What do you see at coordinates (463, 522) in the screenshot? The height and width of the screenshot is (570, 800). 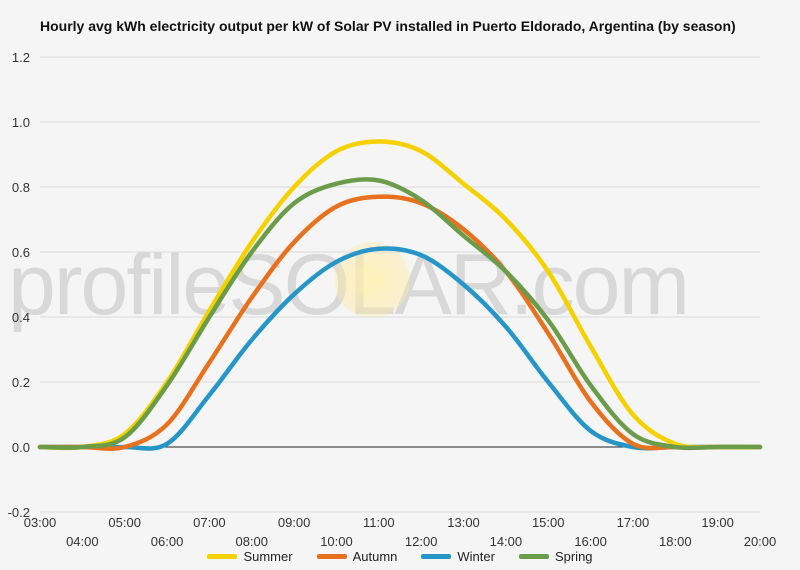 I see `x-tick-label: 13:00` at bounding box center [463, 522].